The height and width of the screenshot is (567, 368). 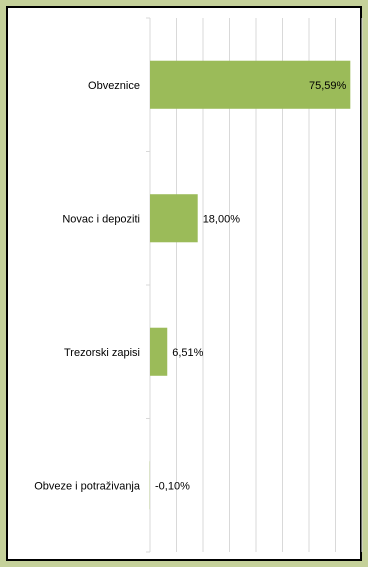 I want to click on category-label: Obveze i potraživanja, so click(x=87, y=486).